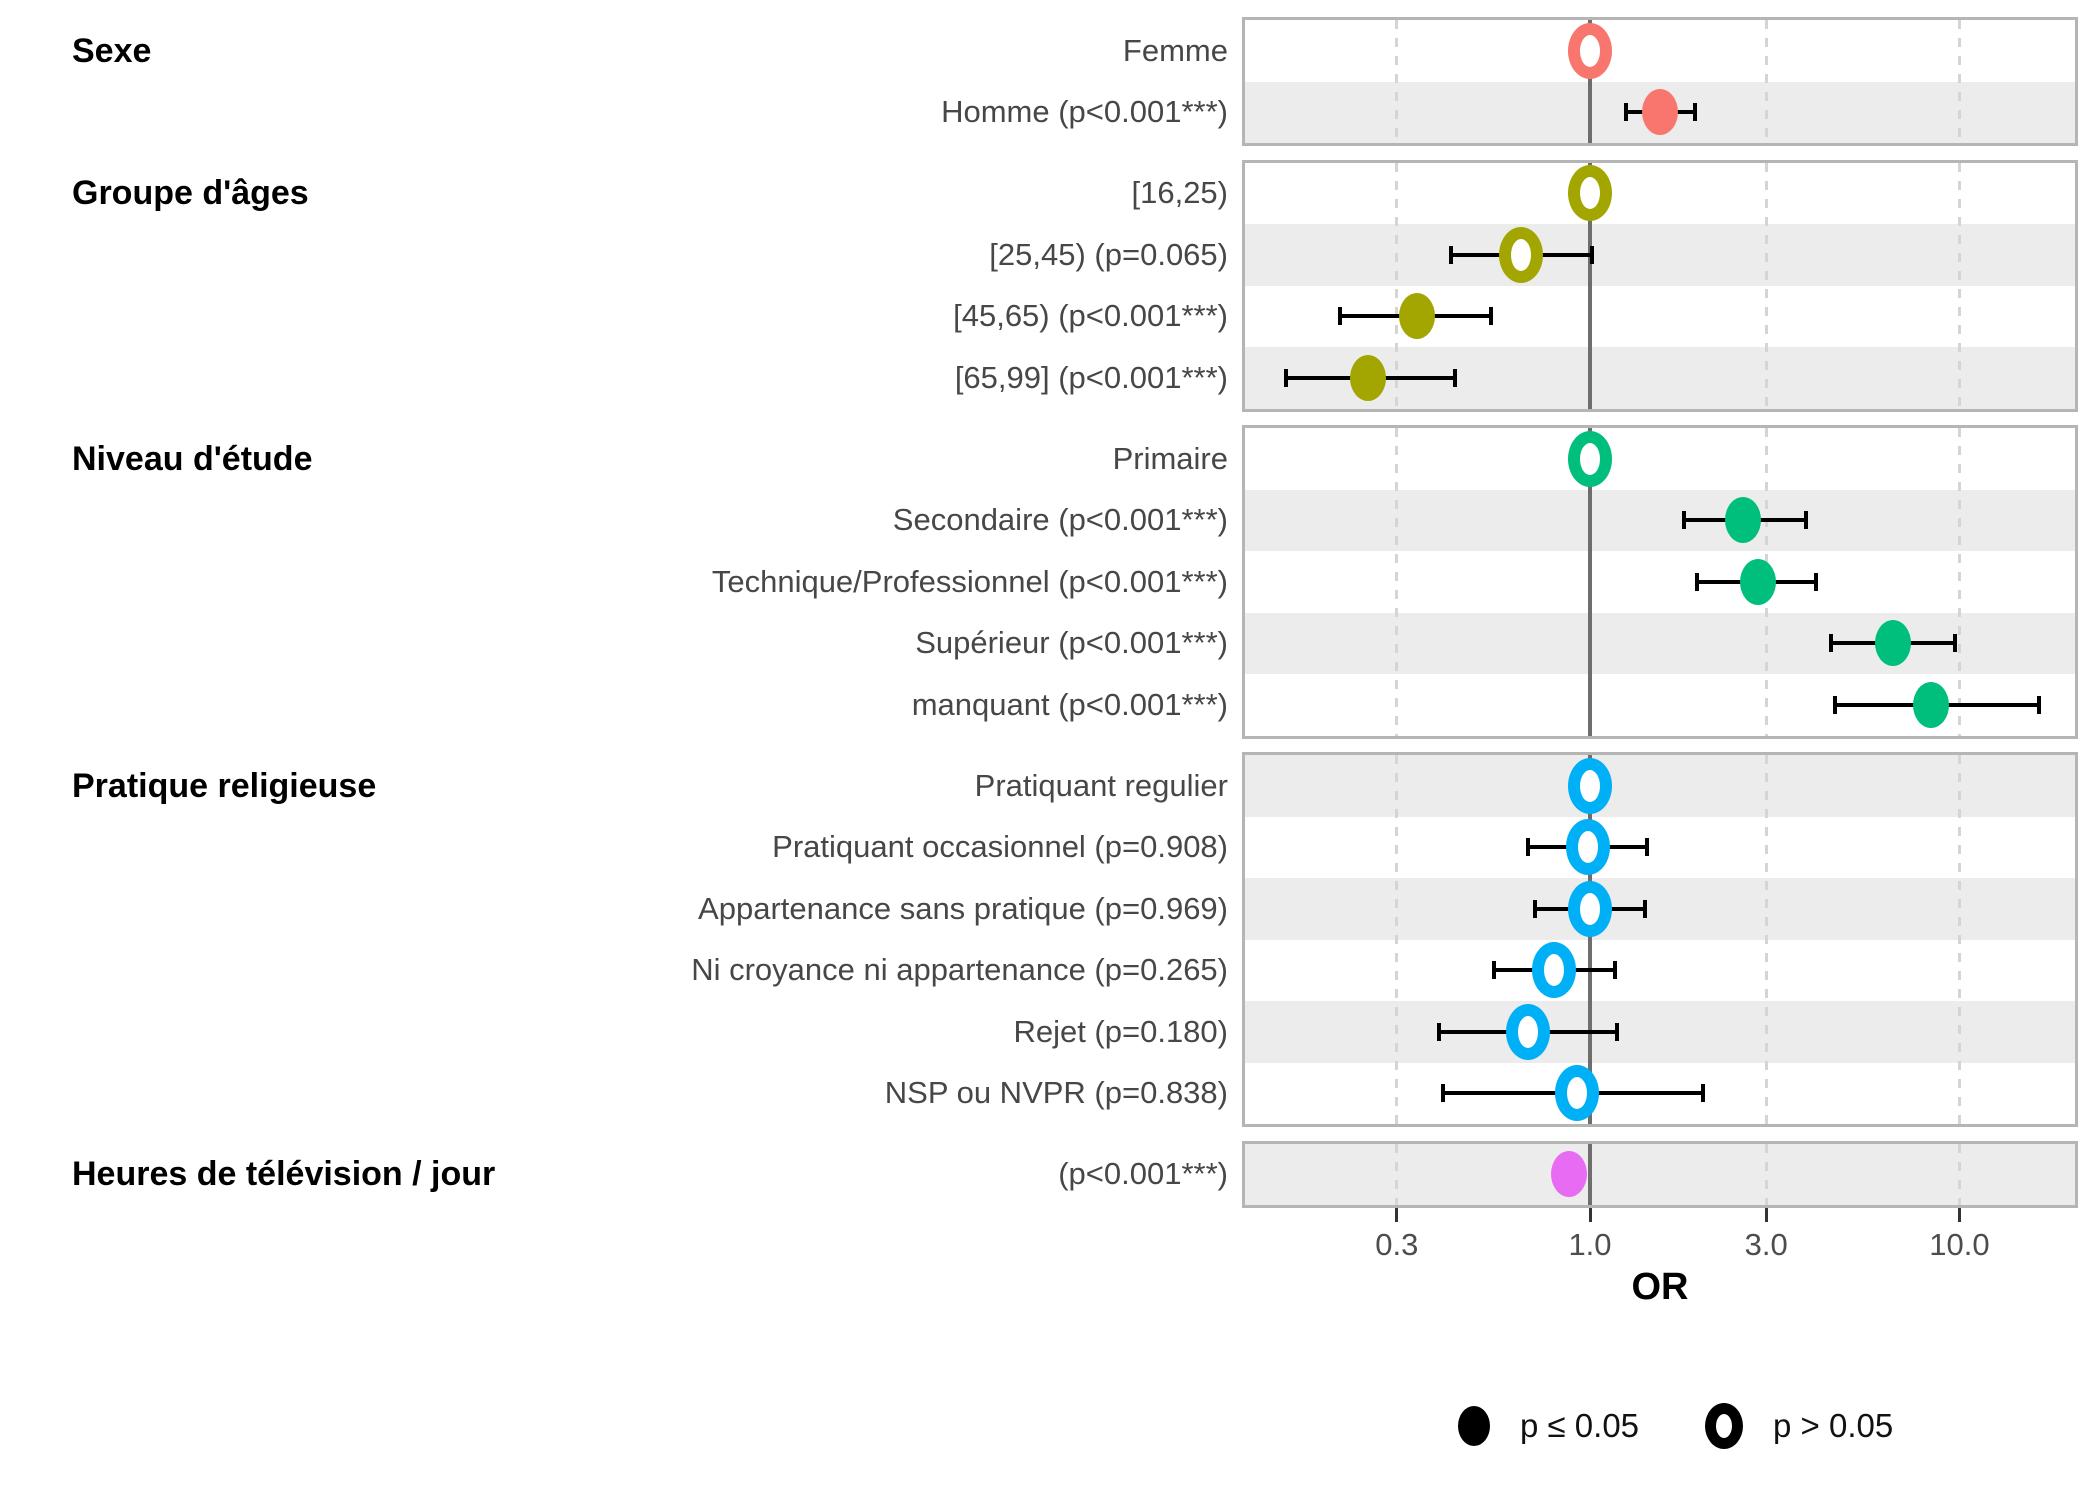 The height and width of the screenshot is (1500, 2100). What do you see at coordinates (963, 908) in the screenshot?
I see `row-label: Appartenance sans pratique (p=0.969)` at bounding box center [963, 908].